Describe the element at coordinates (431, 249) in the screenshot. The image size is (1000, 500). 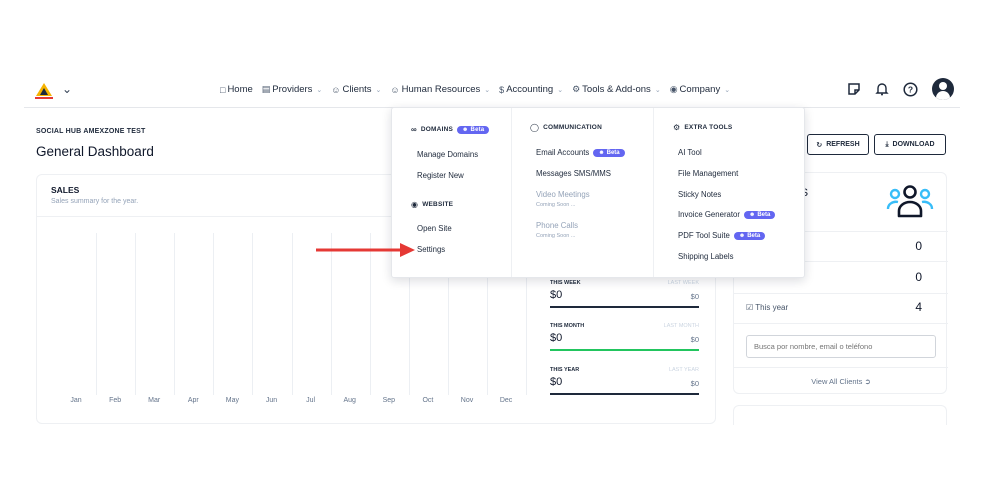
I see `menu-item-settings: Settings` at that location.